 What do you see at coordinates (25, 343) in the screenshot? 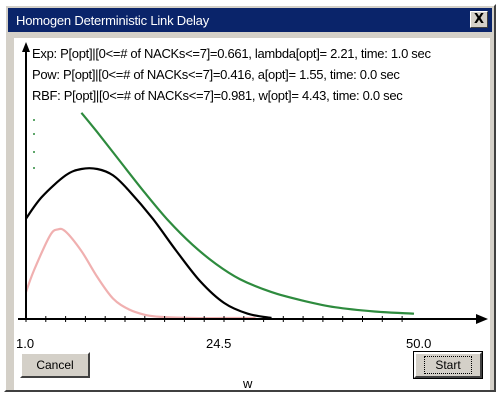
I see `x-tick-label-min: 1.0` at bounding box center [25, 343].